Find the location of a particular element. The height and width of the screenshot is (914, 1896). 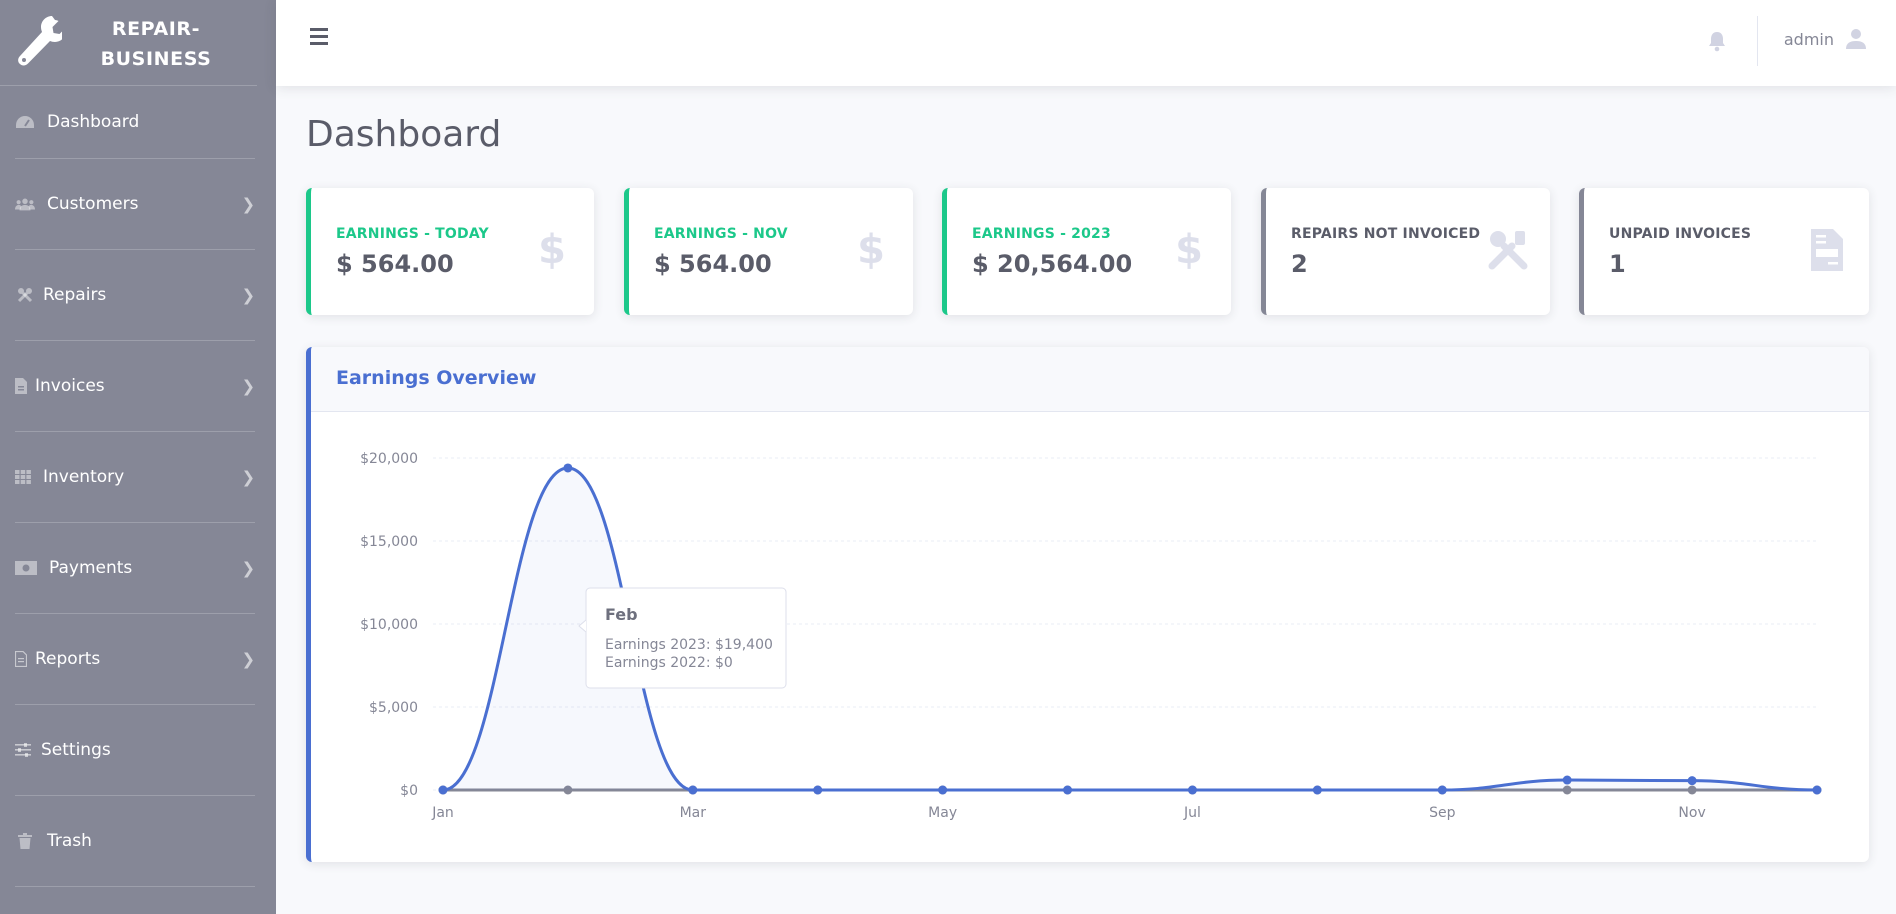

card-earnings-year: EARNINGS - 2023 $ 20,564.00 $ is located at coordinates (1086, 251).